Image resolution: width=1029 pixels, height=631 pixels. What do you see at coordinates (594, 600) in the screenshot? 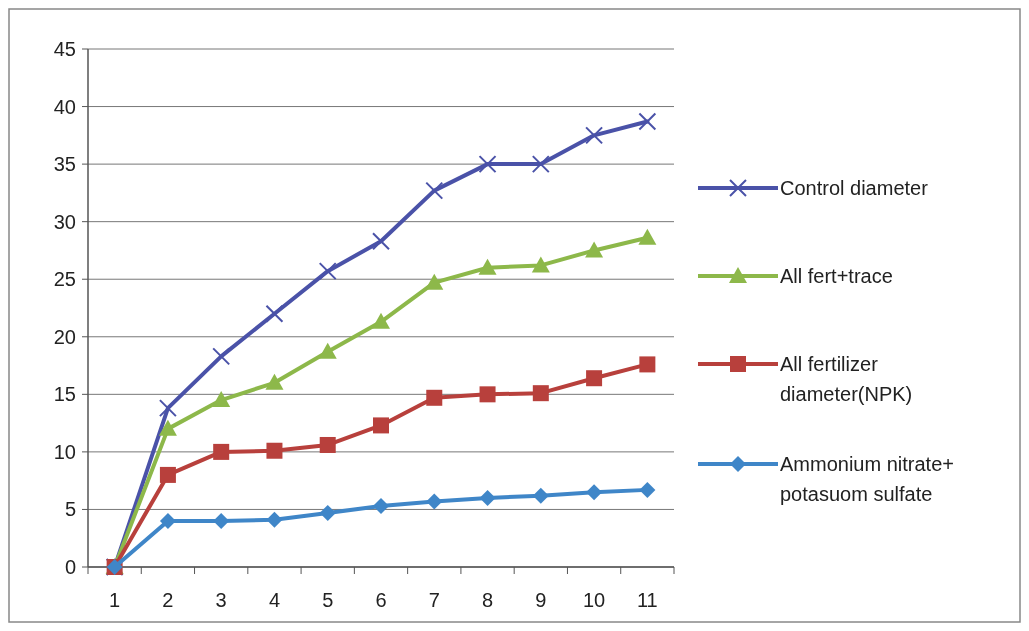
I see `x-tick-label: 10` at bounding box center [594, 600].